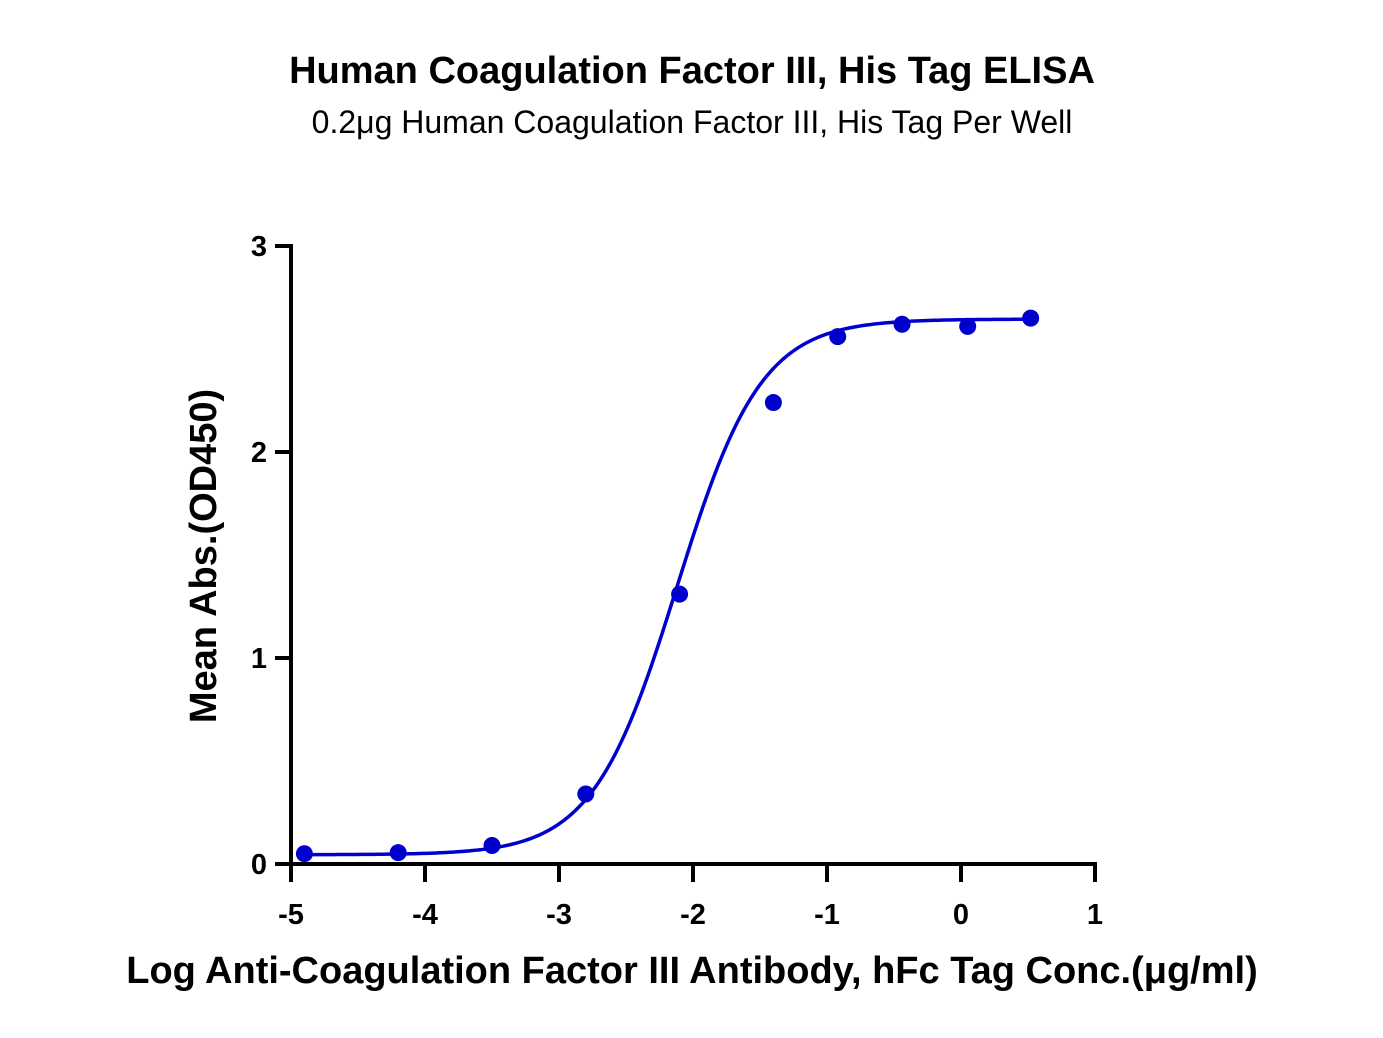  I want to click on x-tick-label: 0, so click(961, 915).